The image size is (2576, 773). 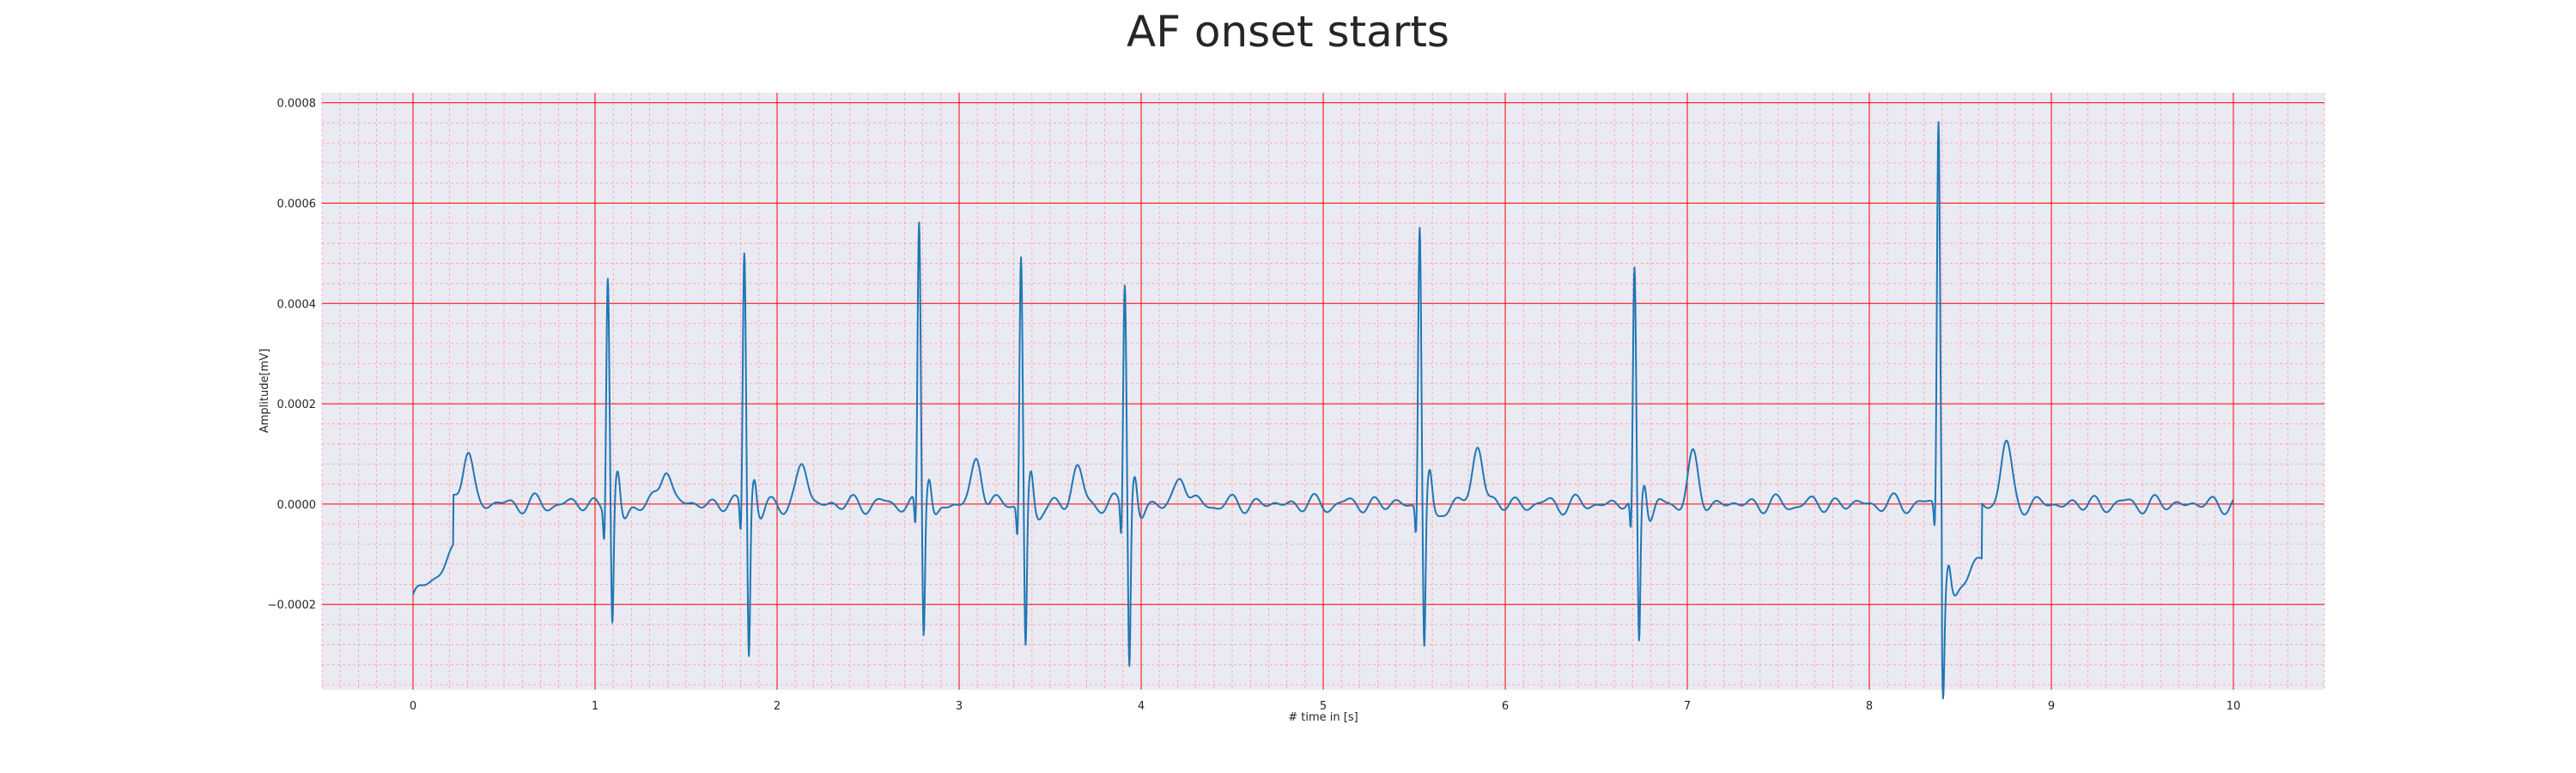 What do you see at coordinates (292, 606) in the screenshot?
I see `y-tick-label: −0.0002` at bounding box center [292, 606].